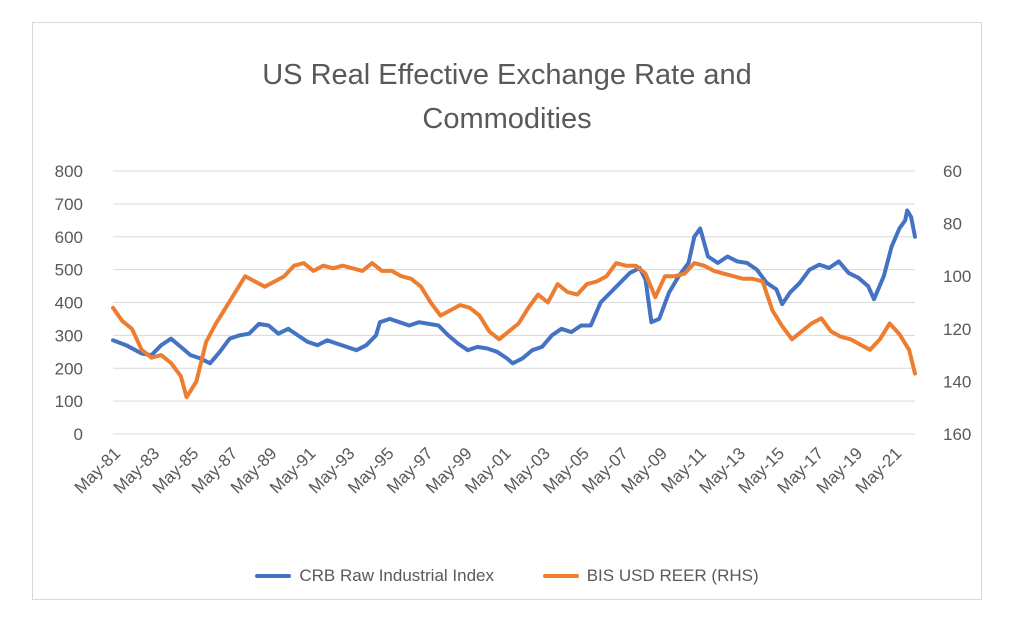 Image resolution: width=1014 pixels, height=620 pixels. I want to click on legend-swatch-reer, so click(560, 576).